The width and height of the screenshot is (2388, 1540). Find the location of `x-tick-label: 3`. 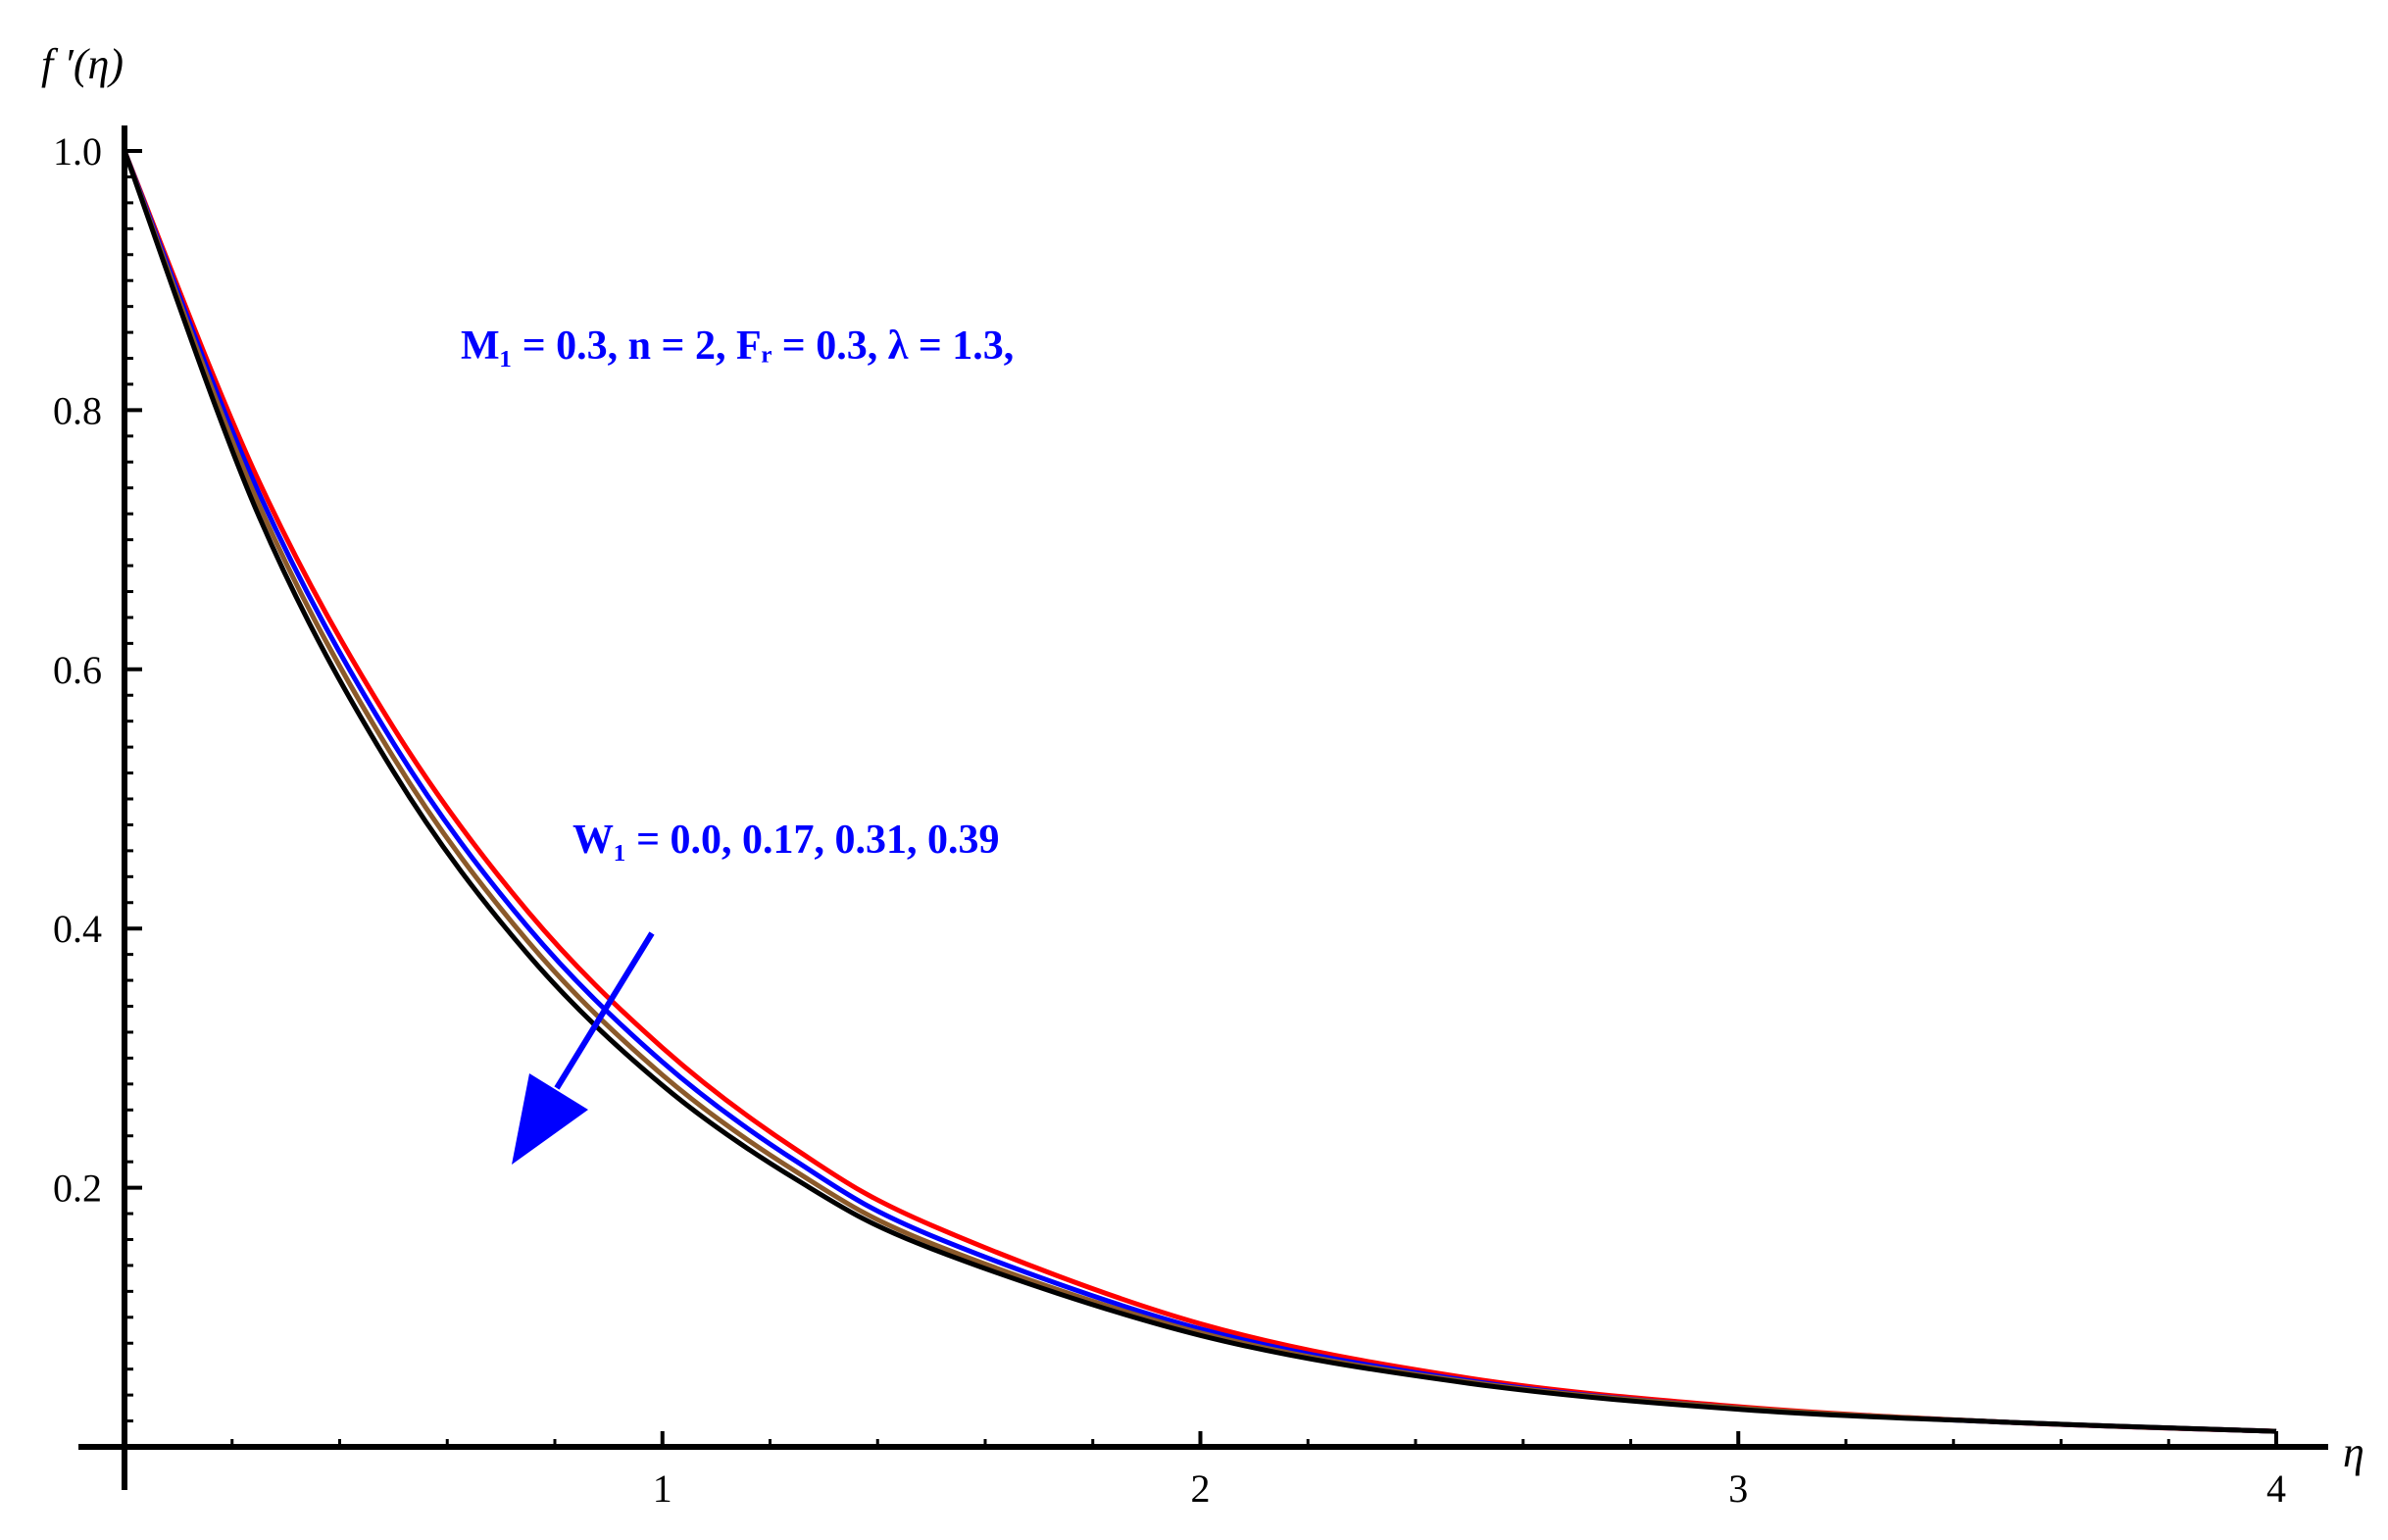

x-tick-label: 3 is located at coordinates (1738, 1489).